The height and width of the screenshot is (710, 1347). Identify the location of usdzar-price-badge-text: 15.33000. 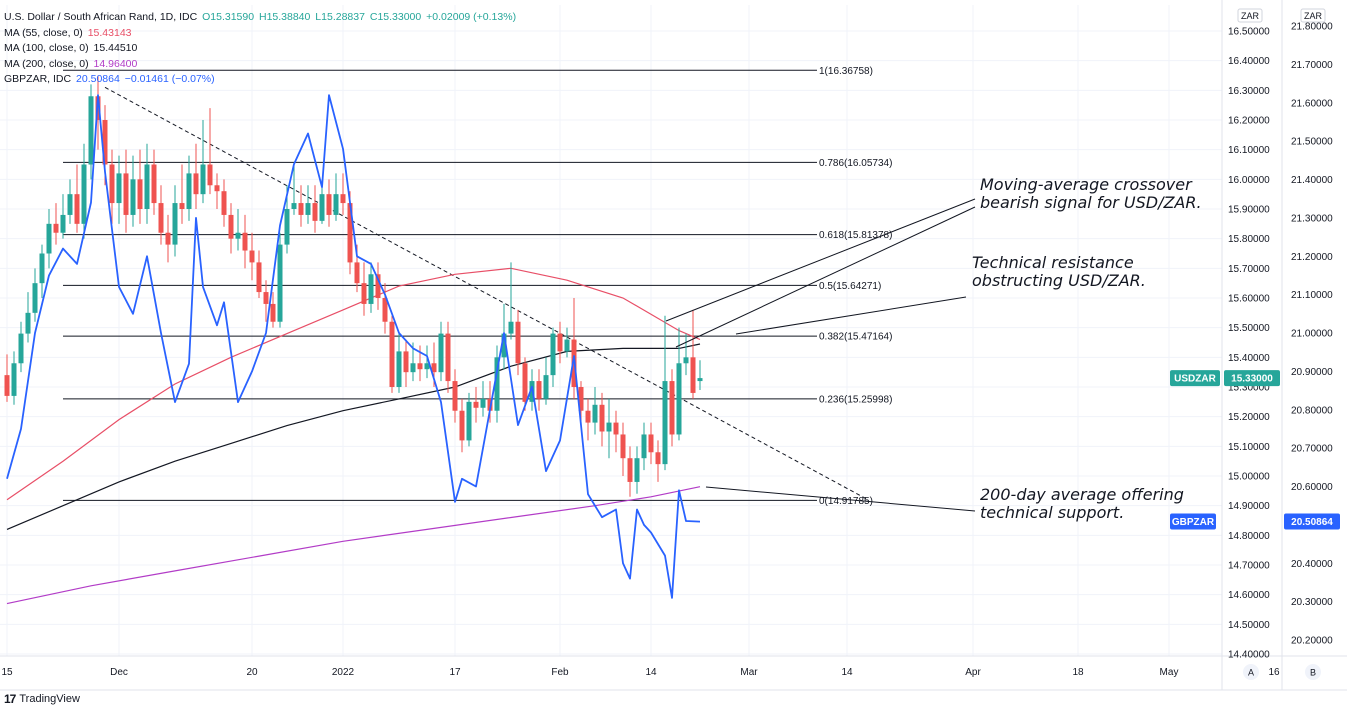
(1252, 379).